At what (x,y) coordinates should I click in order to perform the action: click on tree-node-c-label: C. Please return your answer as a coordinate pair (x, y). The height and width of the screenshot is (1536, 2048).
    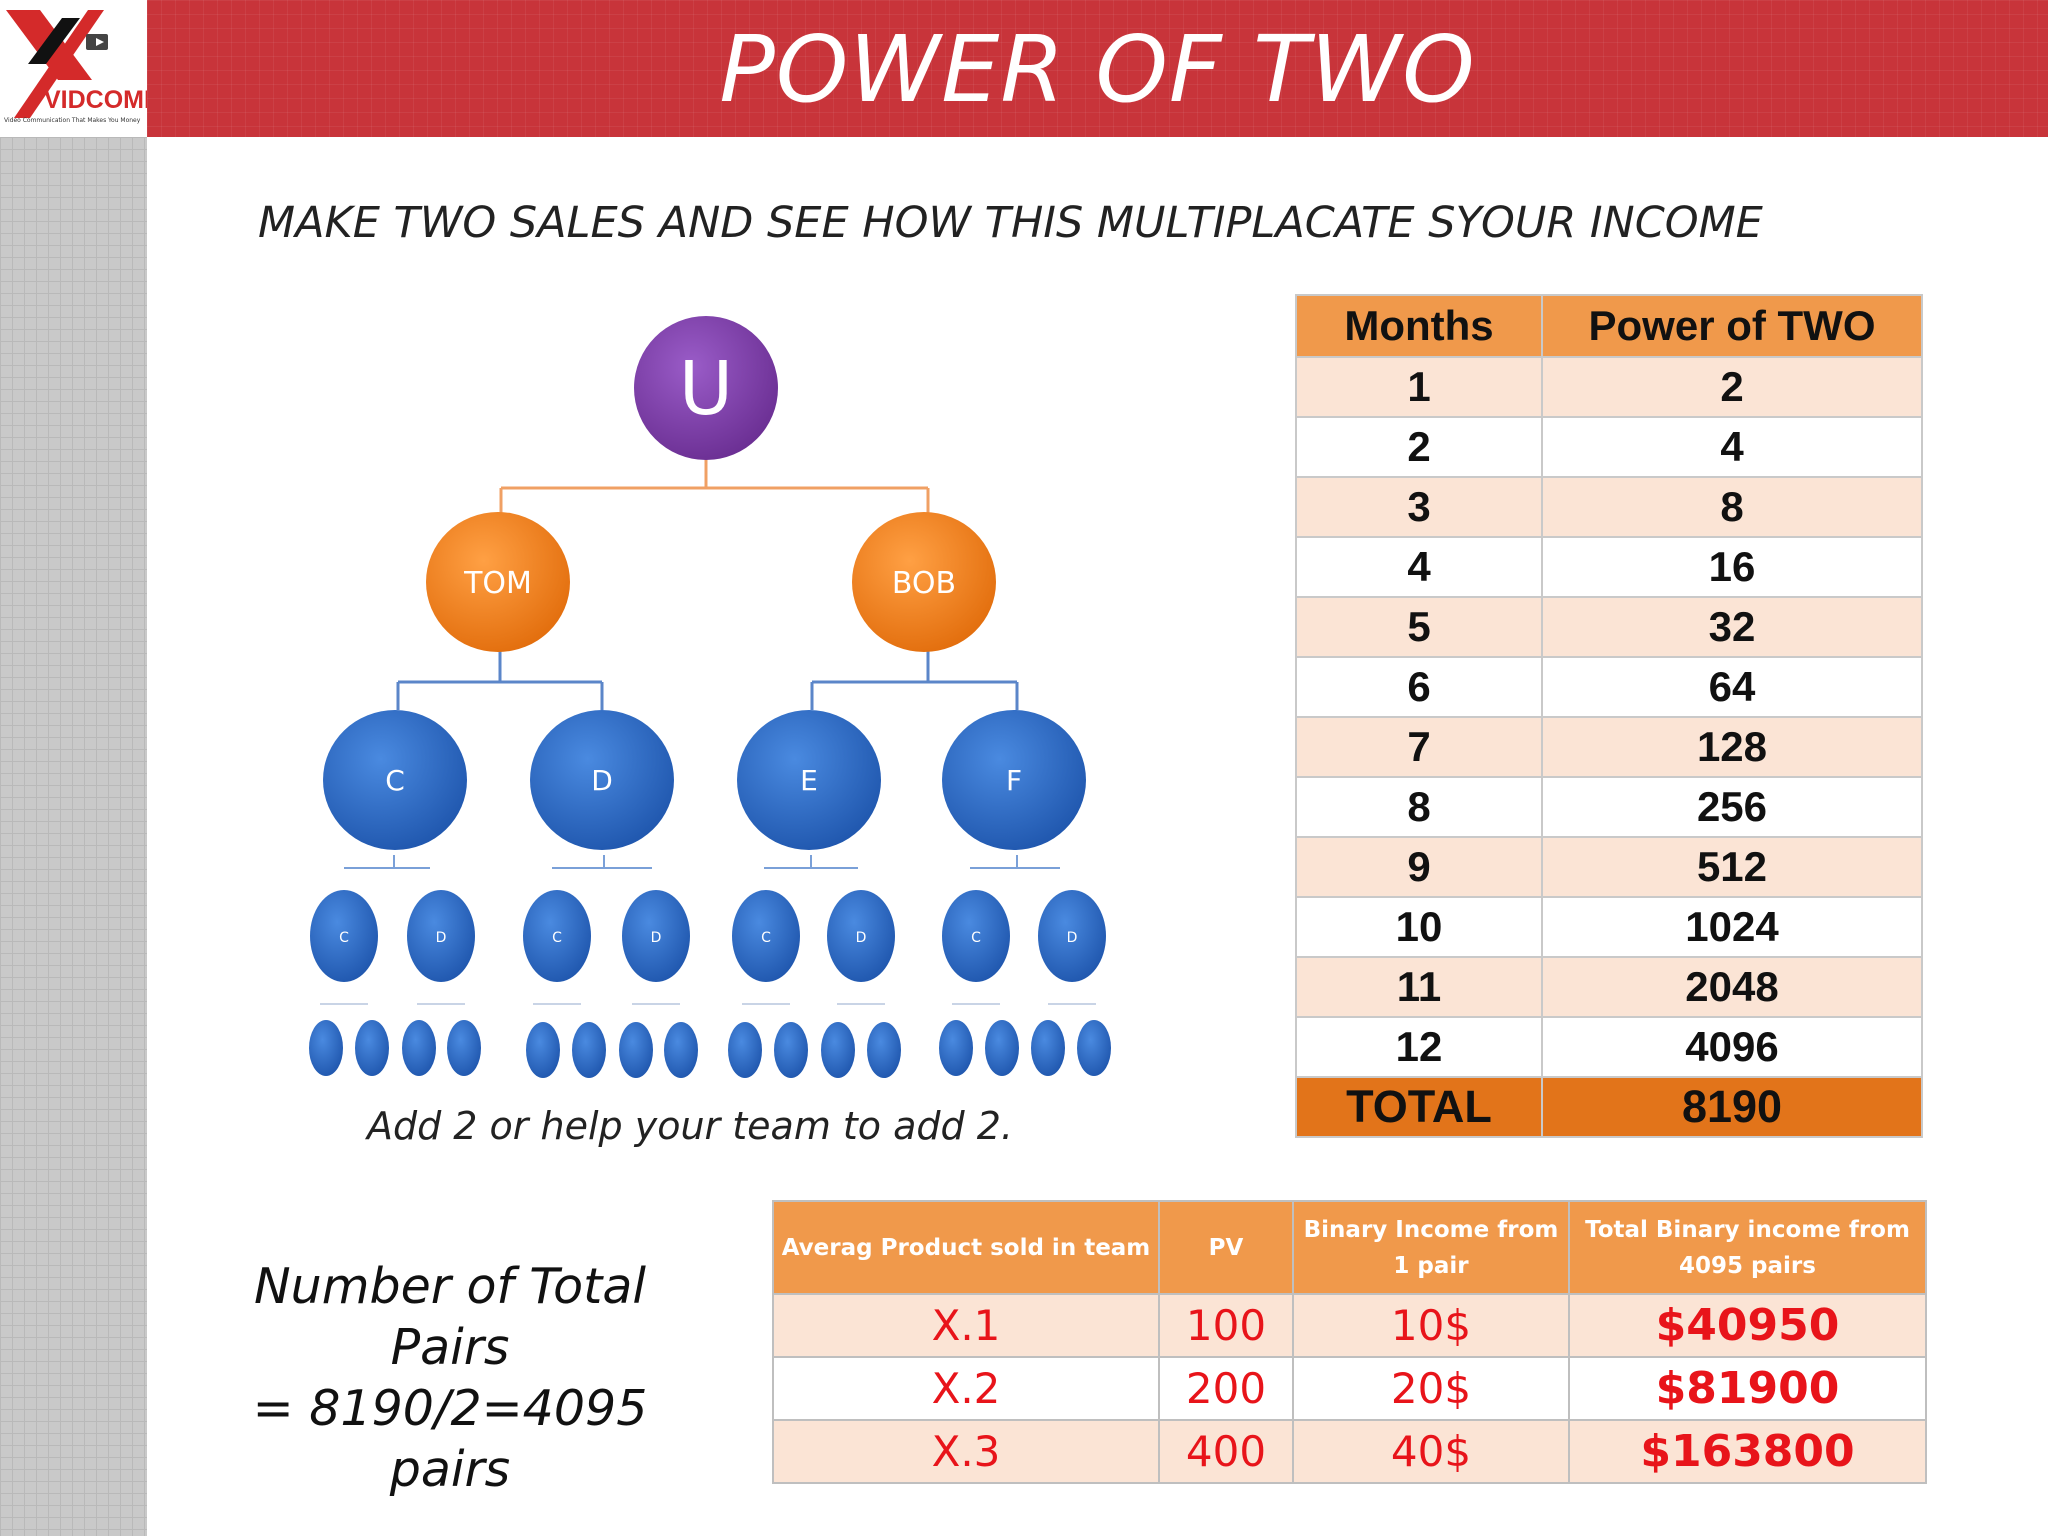
    Looking at the image, I should click on (395, 780).